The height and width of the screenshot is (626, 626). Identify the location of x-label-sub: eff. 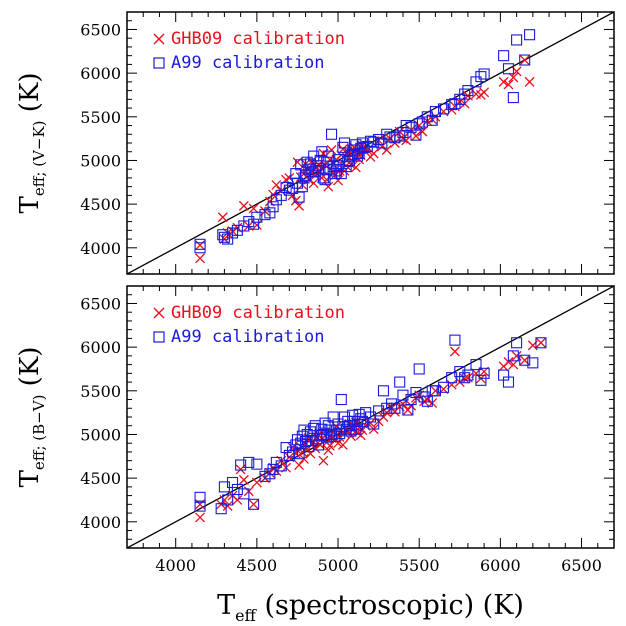
(246, 615).